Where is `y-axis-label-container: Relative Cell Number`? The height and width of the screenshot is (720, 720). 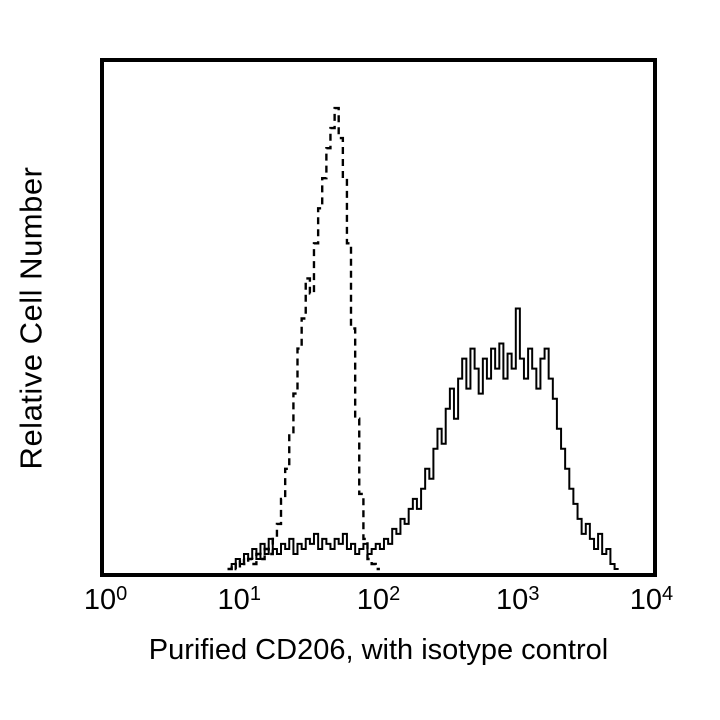
y-axis-label-container: Relative Cell Number is located at coordinates (31, 317).